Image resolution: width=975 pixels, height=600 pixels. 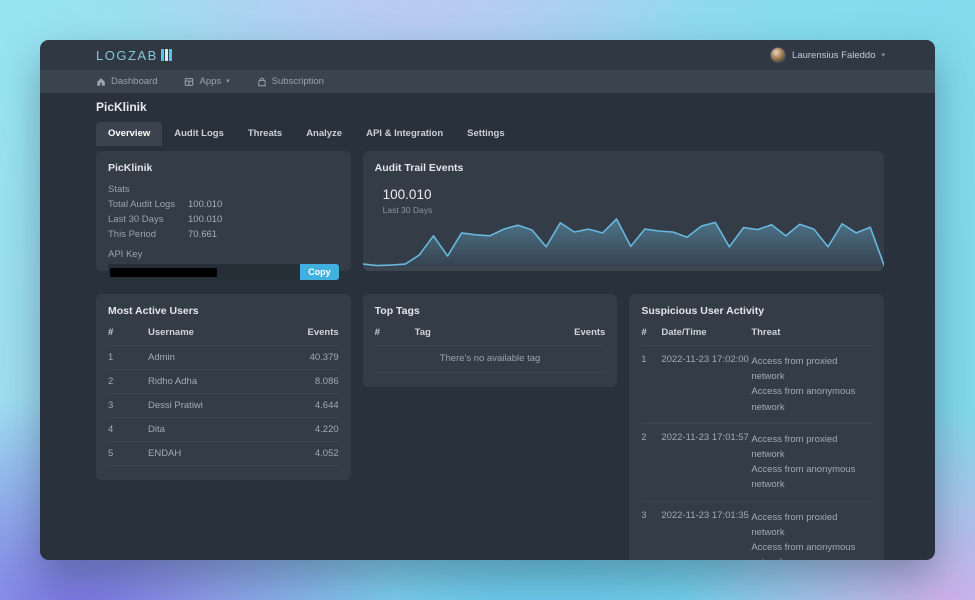 What do you see at coordinates (101, 81) in the screenshot?
I see `home-icon` at bounding box center [101, 81].